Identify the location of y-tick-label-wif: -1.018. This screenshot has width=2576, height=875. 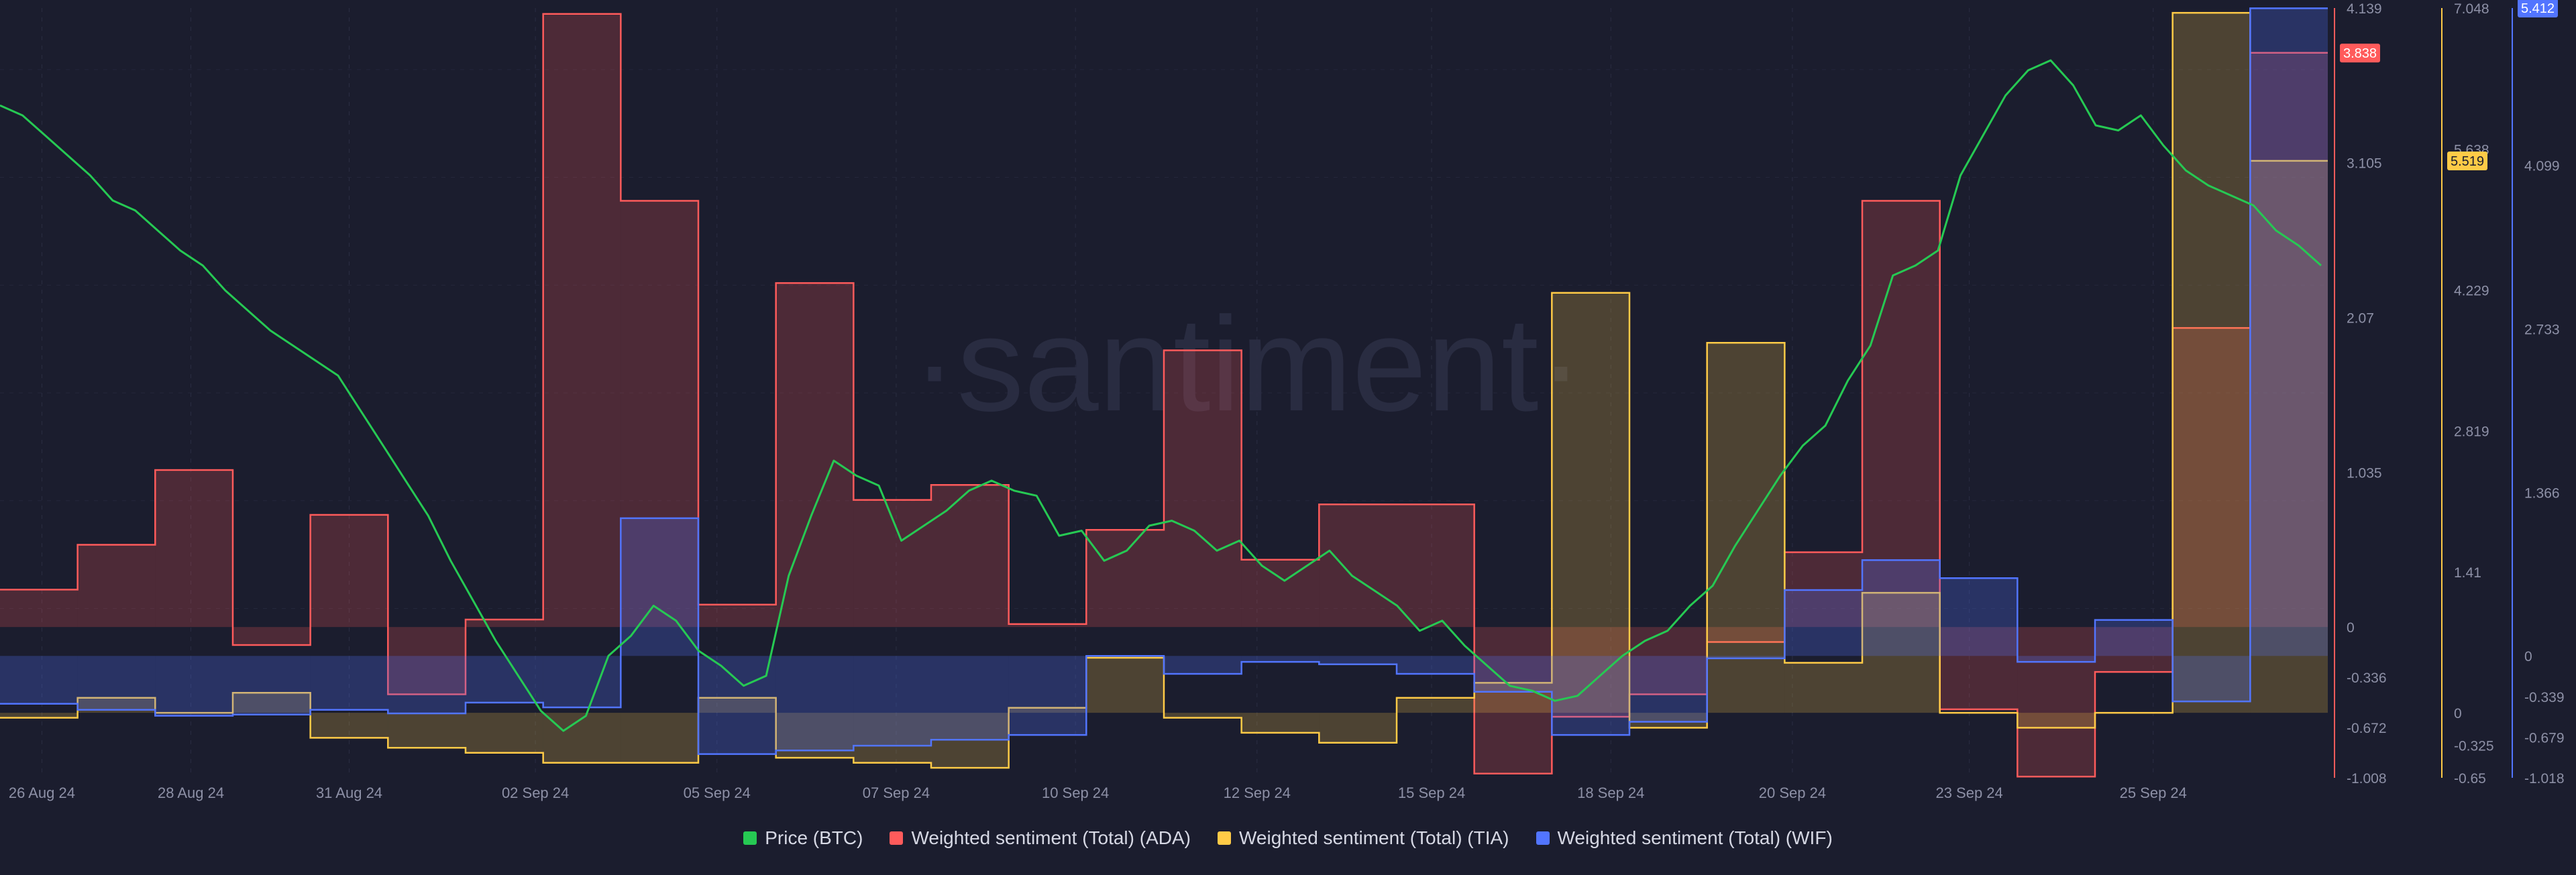
(2544, 778).